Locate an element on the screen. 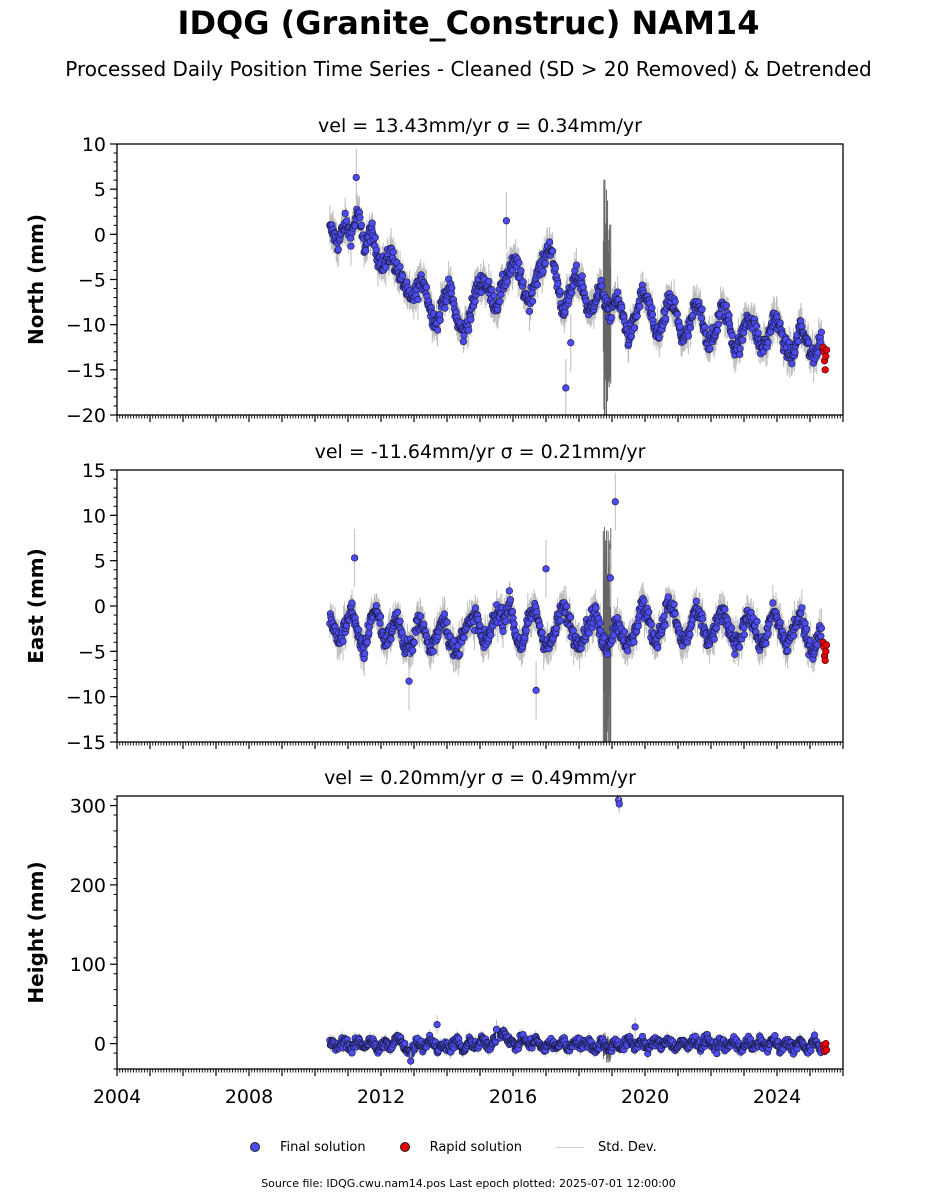 The height and width of the screenshot is (1200, 937). y-tick-label: 5 is located at coordinates (100, 190).